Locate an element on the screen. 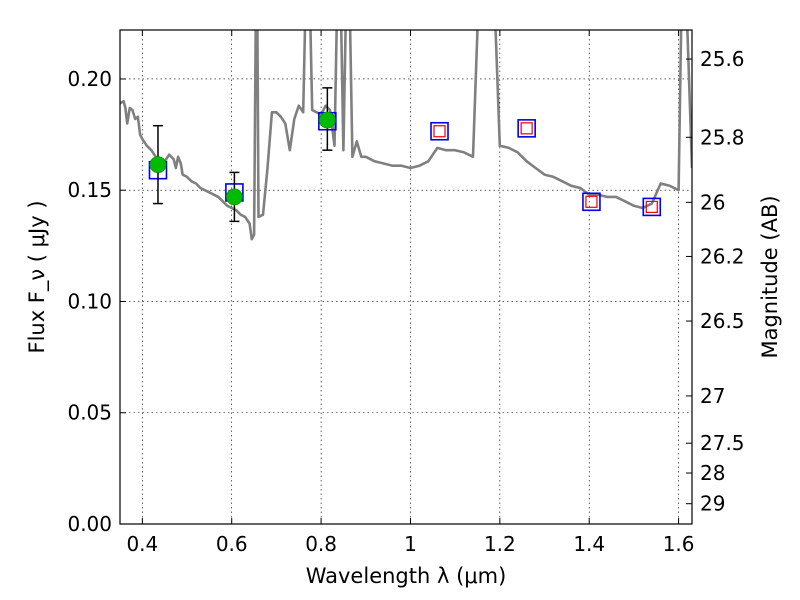  data-points-layer is located at coordinates (405, 155).